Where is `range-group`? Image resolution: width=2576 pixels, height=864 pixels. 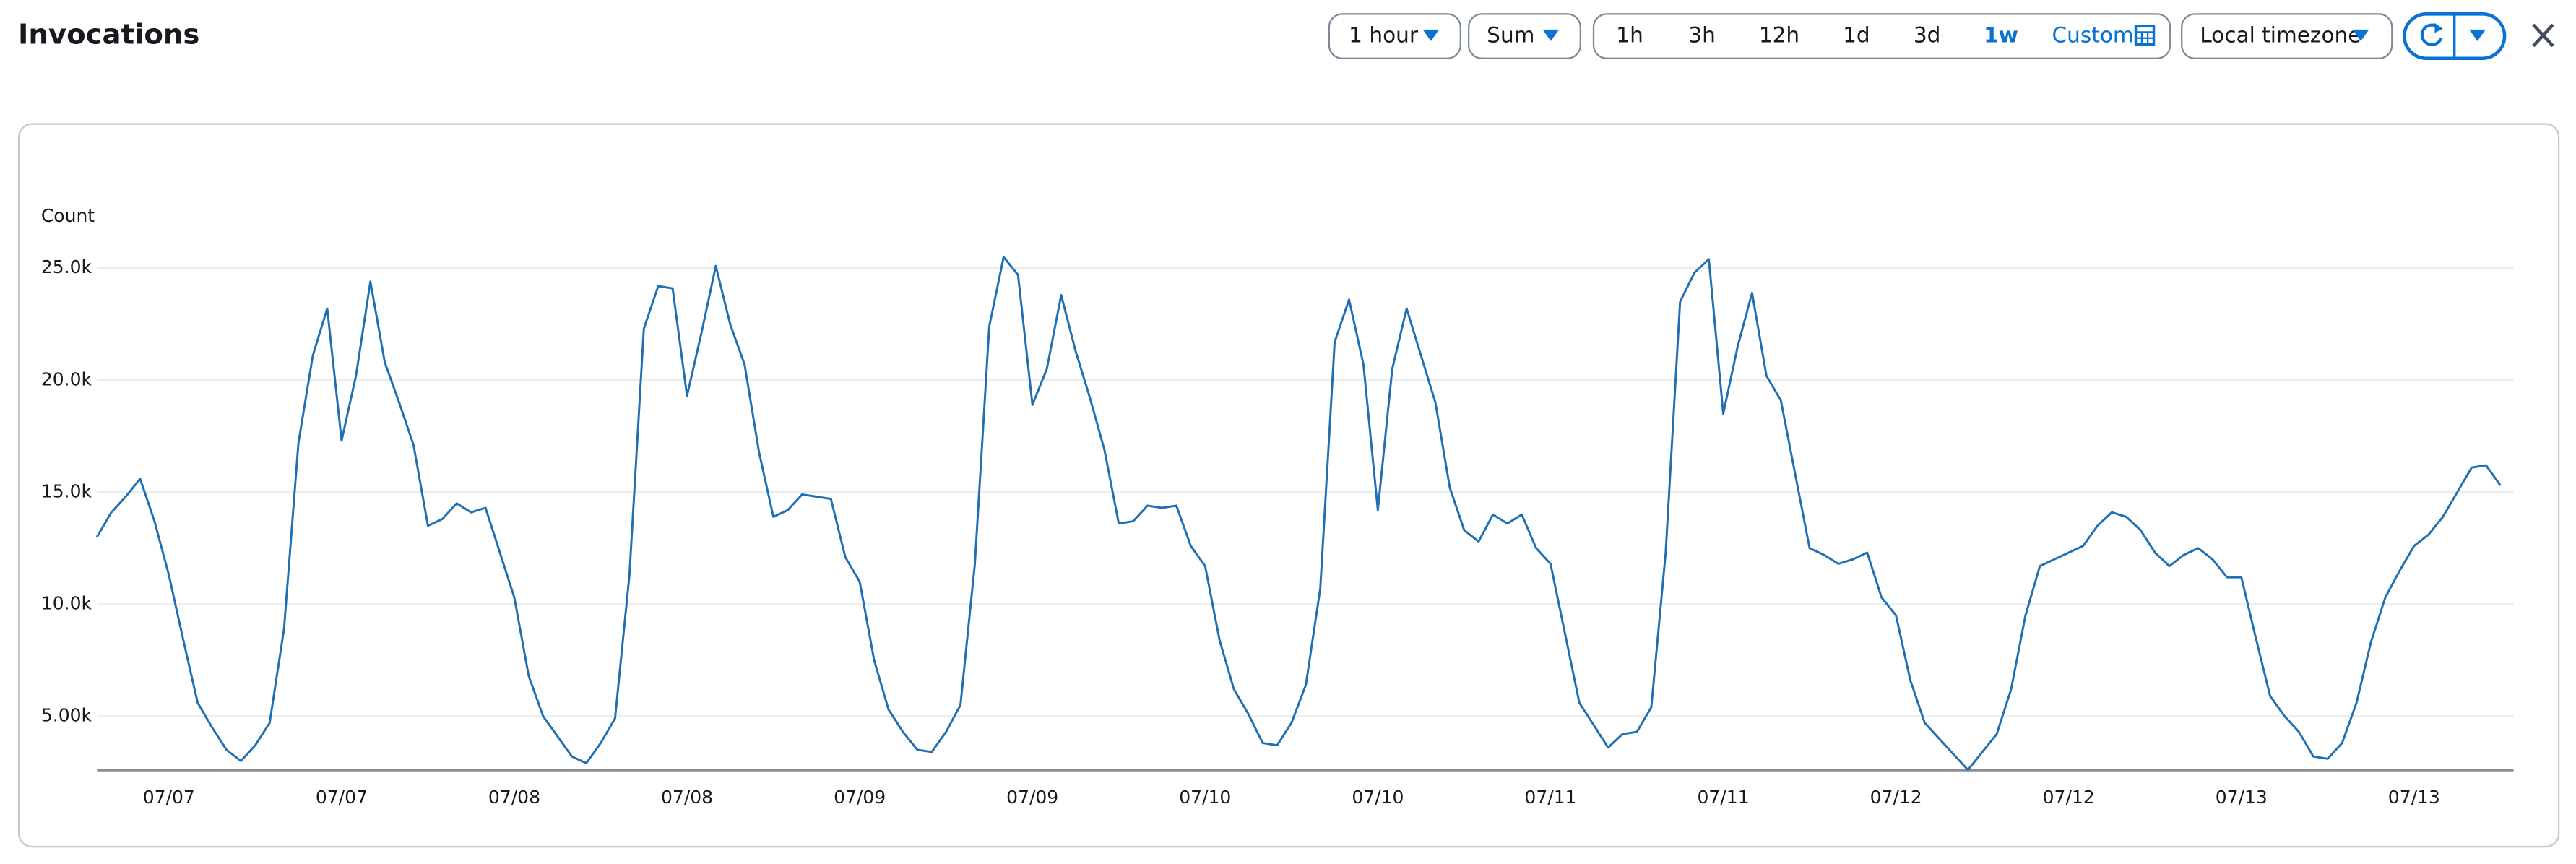 range-group is located at coordinates (1882, 36).